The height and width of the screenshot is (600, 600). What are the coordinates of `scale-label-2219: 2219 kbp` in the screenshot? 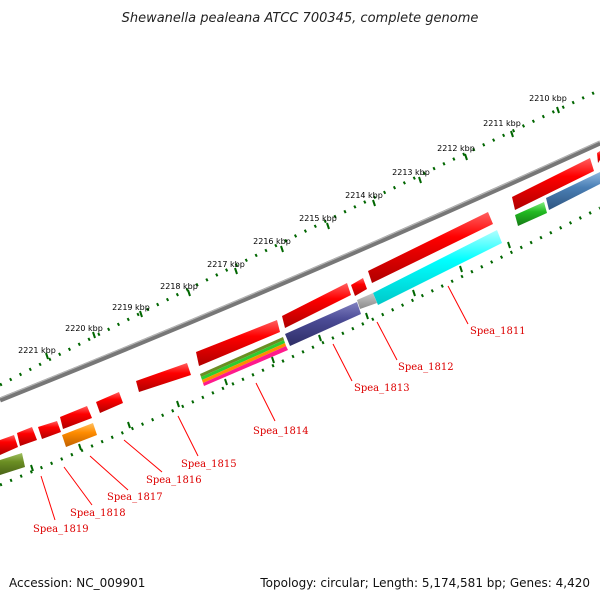 It's located at (131, 307).